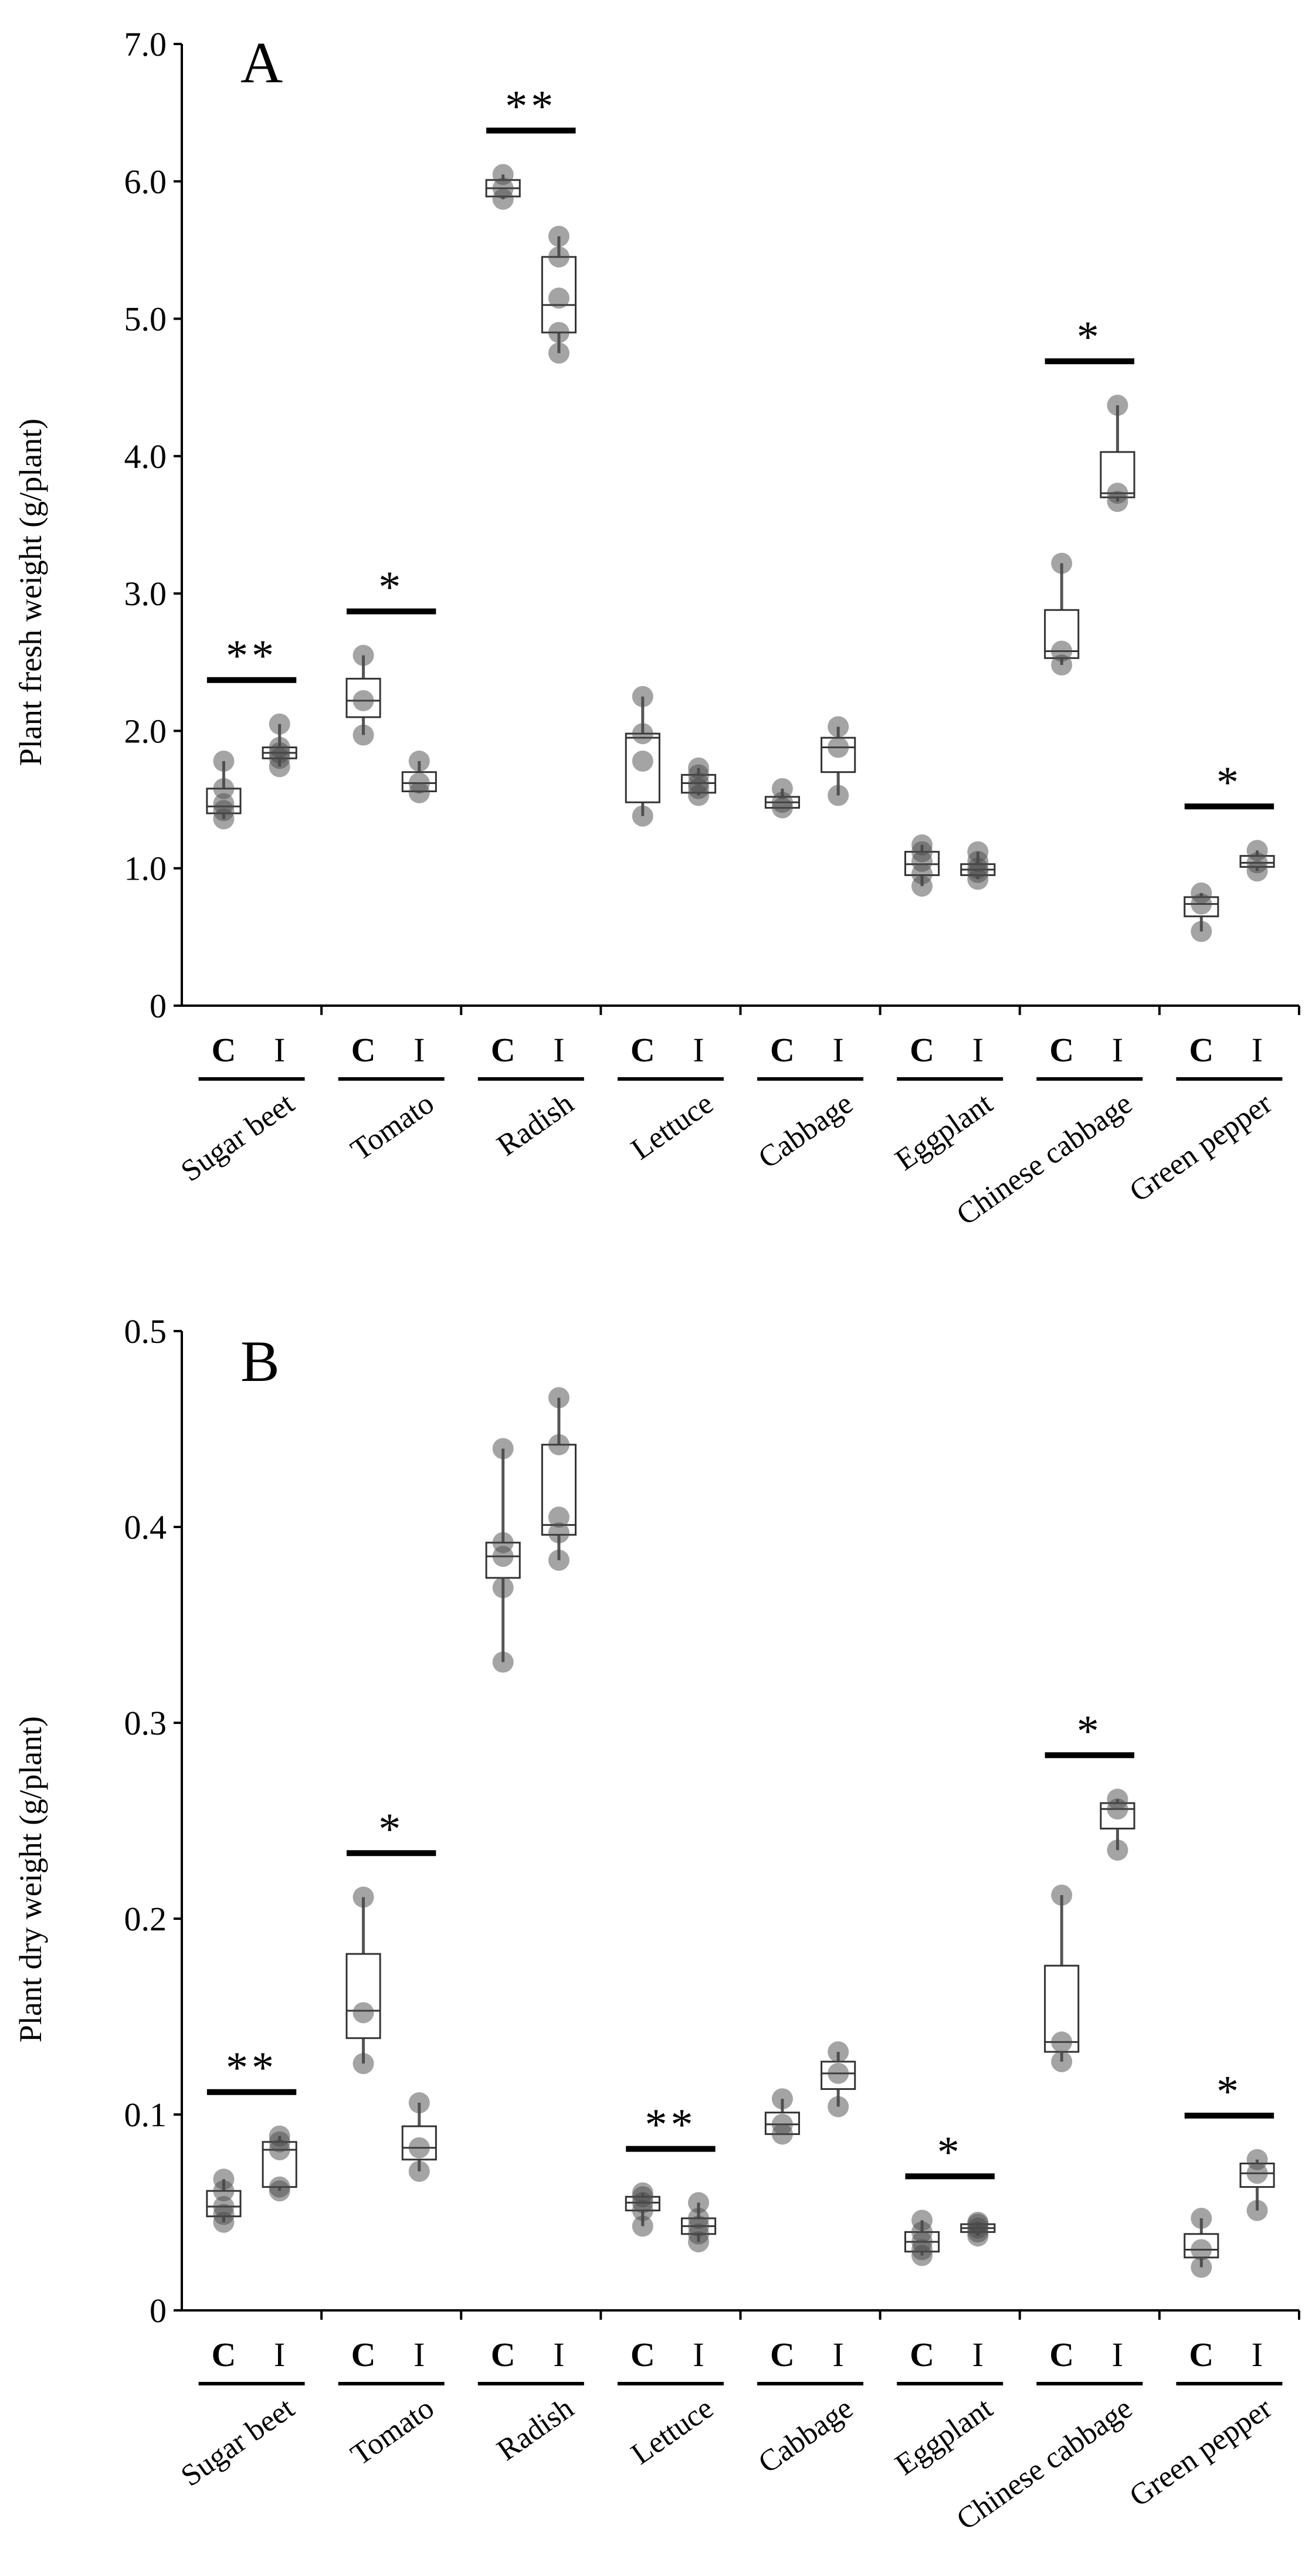 The height and width of the screenshot is (2576, 1312). What do you see at coordinates (30, 1879) in the screenshot?
I see `y-axis-label: Plant dry weight (g/plant)` at bounding box center [30, 1879].